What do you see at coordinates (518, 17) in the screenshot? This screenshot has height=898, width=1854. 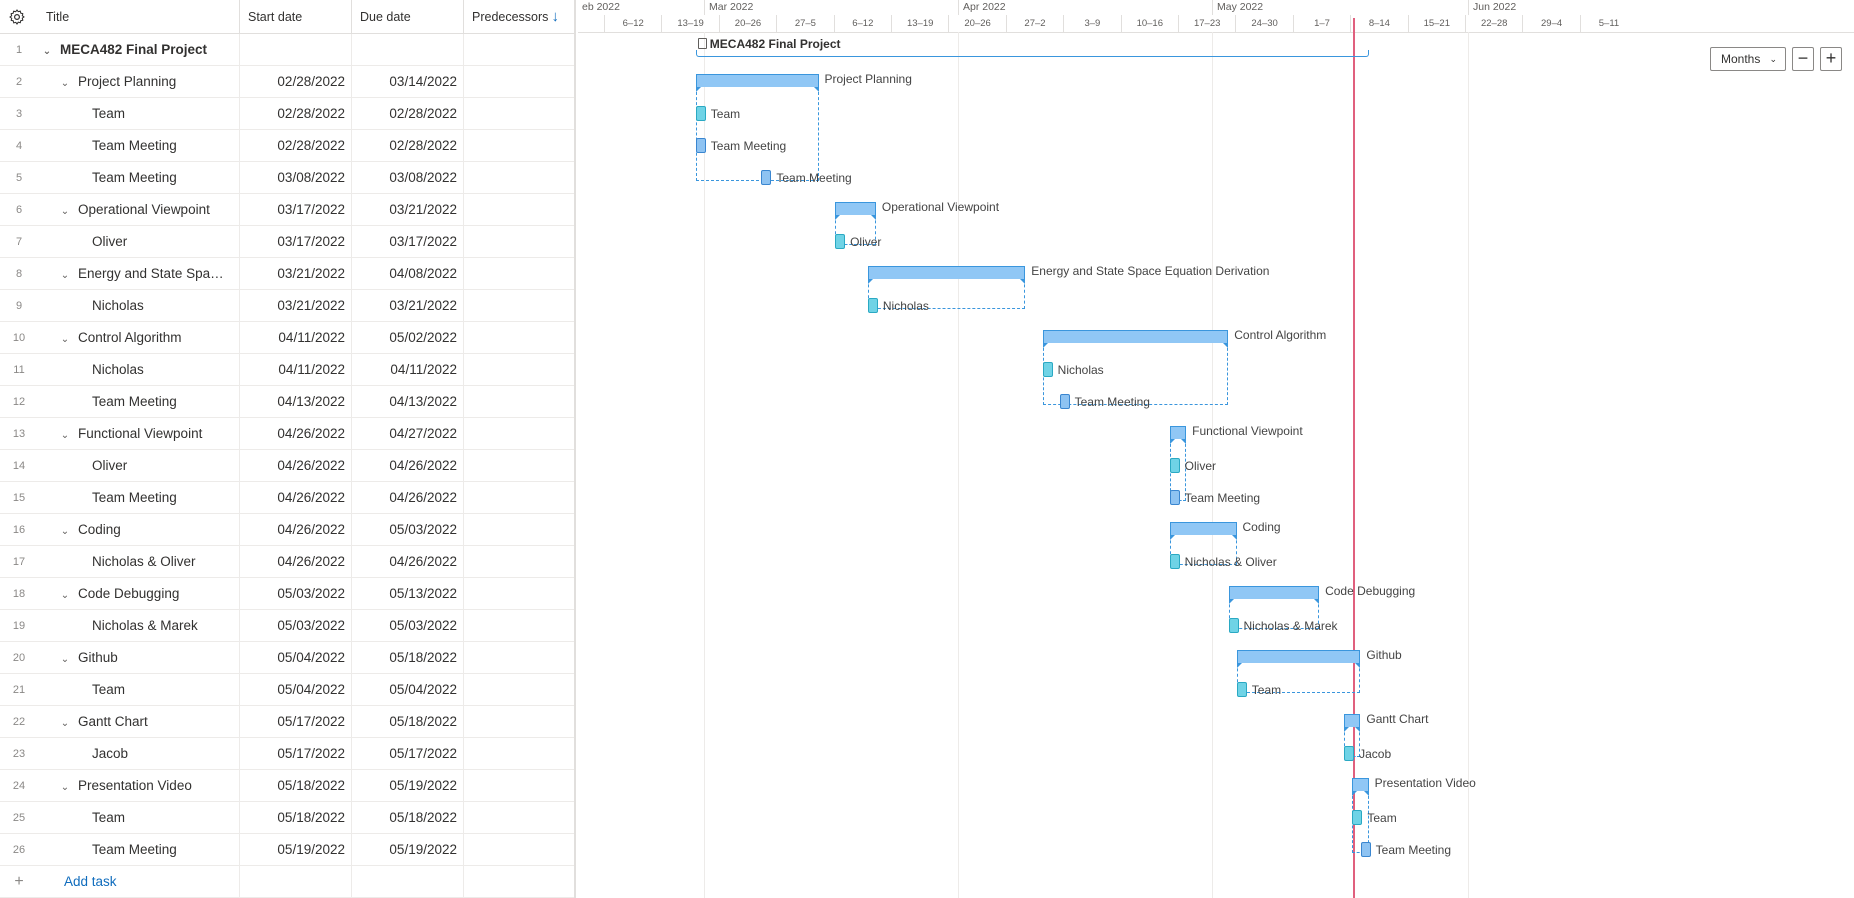 I see `column-header-predecessors: Predecessors ↓` at bounding box center [518, 17].